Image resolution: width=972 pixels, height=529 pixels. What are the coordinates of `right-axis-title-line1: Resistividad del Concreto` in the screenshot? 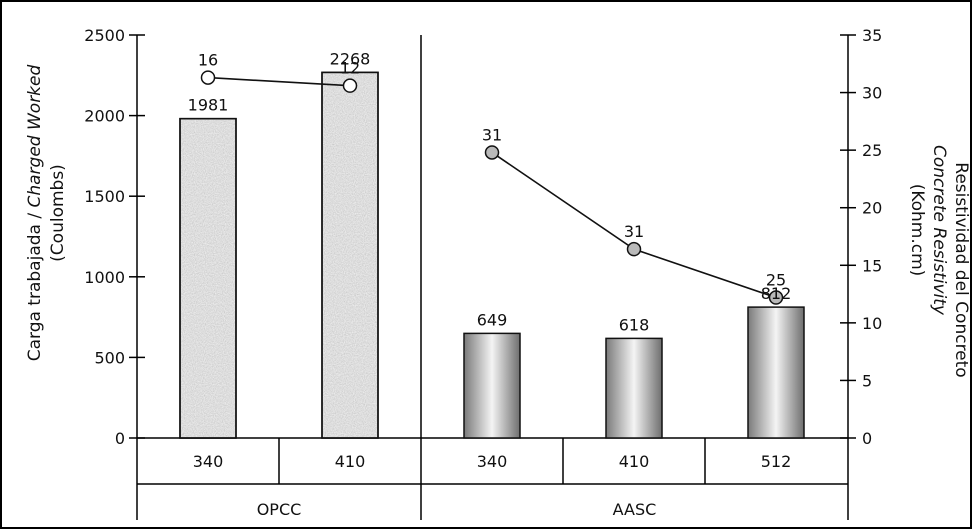 It's located at (961, 269).